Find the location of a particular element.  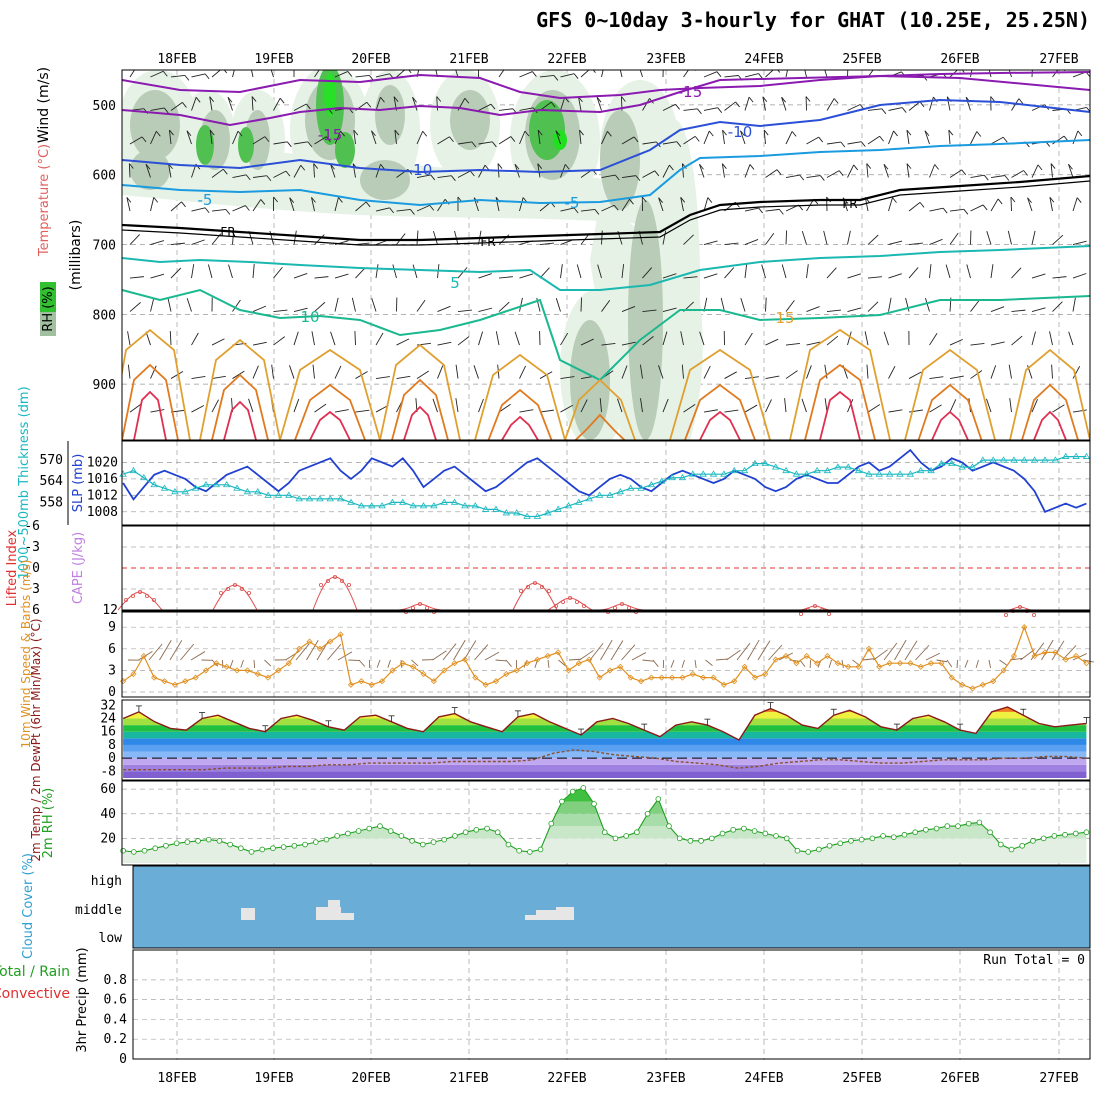

temperature-band is located at coordinates (605, 728).